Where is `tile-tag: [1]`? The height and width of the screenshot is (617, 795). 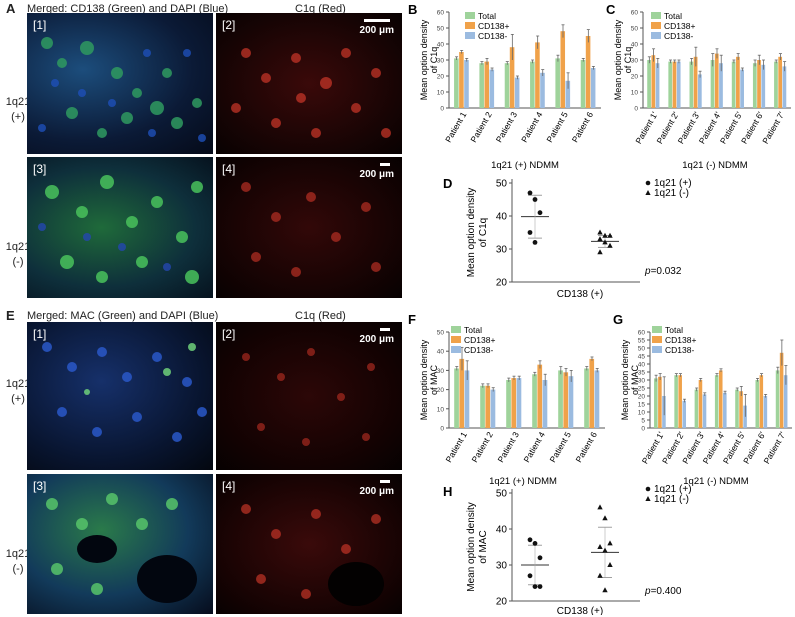 tile-tag: [1] is located at coordinates (40, 25).